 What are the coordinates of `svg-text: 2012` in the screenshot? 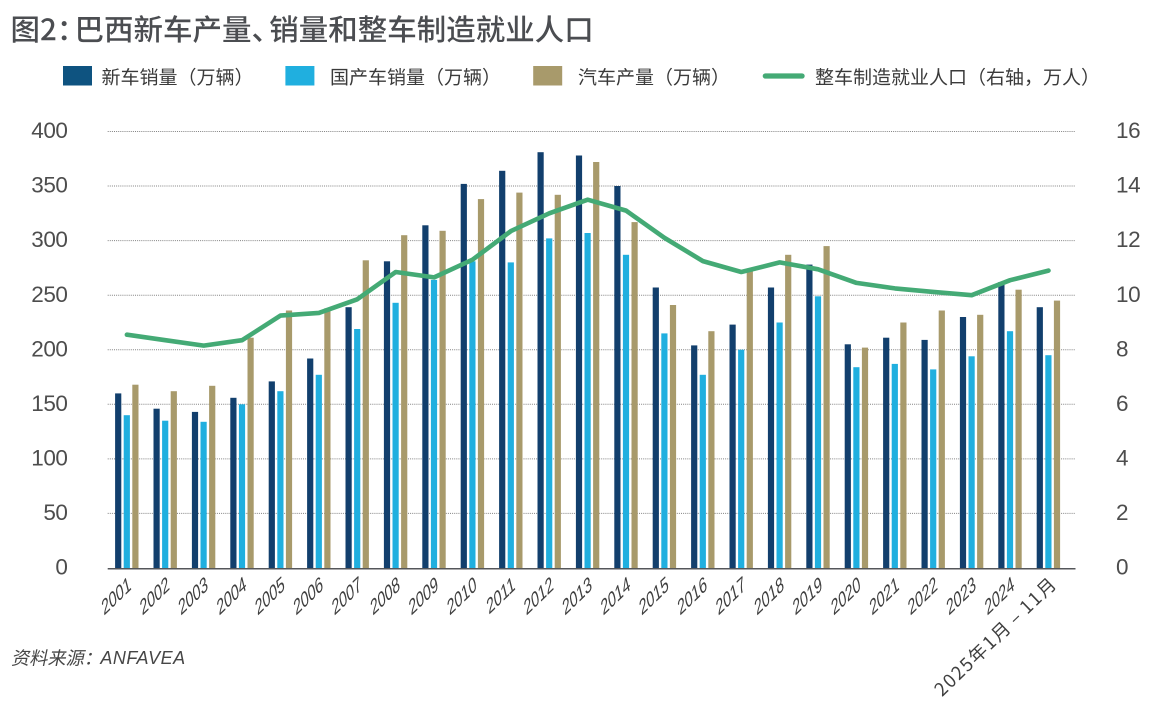 It's located at (538, 596).